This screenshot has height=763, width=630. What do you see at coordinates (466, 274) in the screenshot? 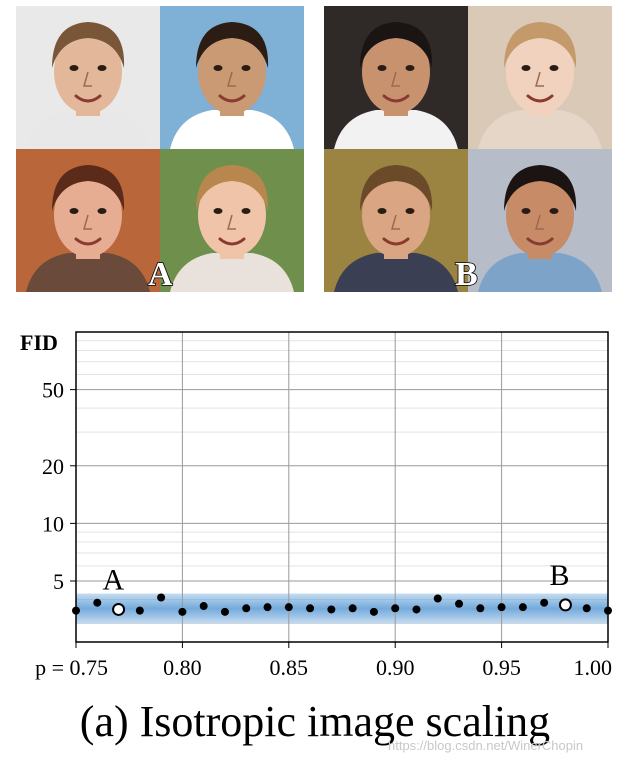
I see `grid-b-label: B` at bounding box center [466, 274].